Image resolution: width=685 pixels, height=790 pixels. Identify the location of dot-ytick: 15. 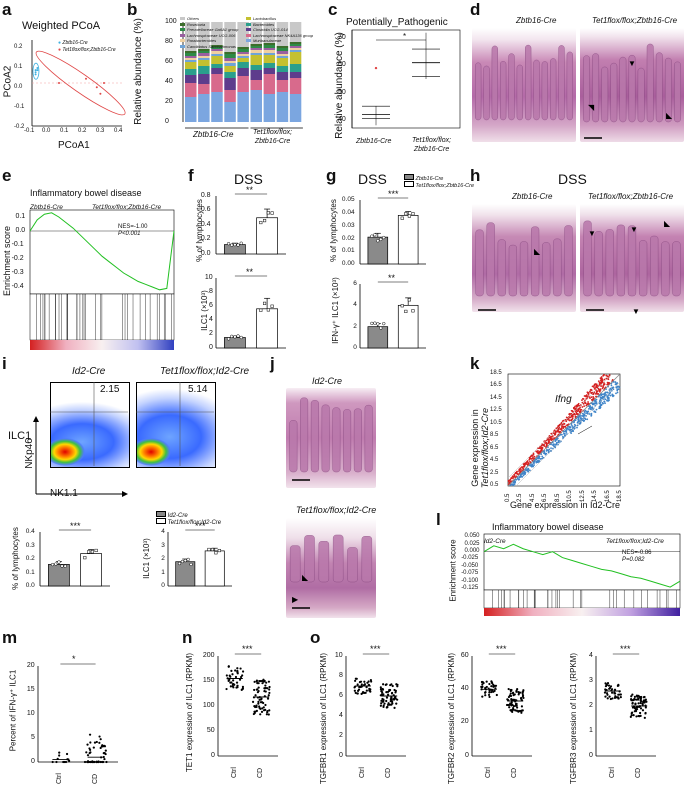
(30, 689).